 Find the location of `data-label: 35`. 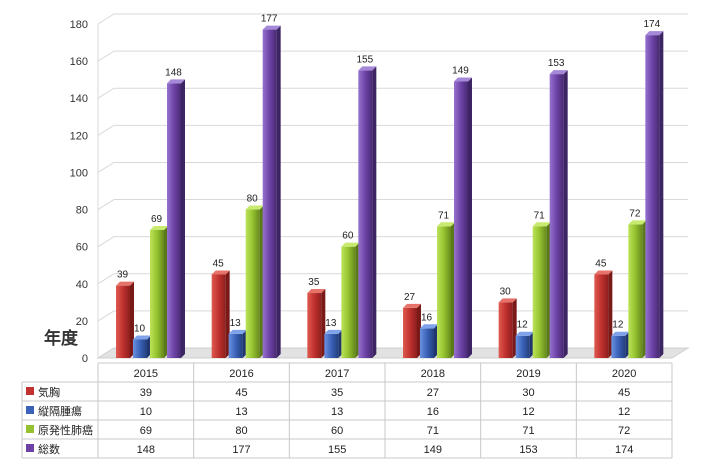

data-label: 35 is located at coordinates (314, 282).